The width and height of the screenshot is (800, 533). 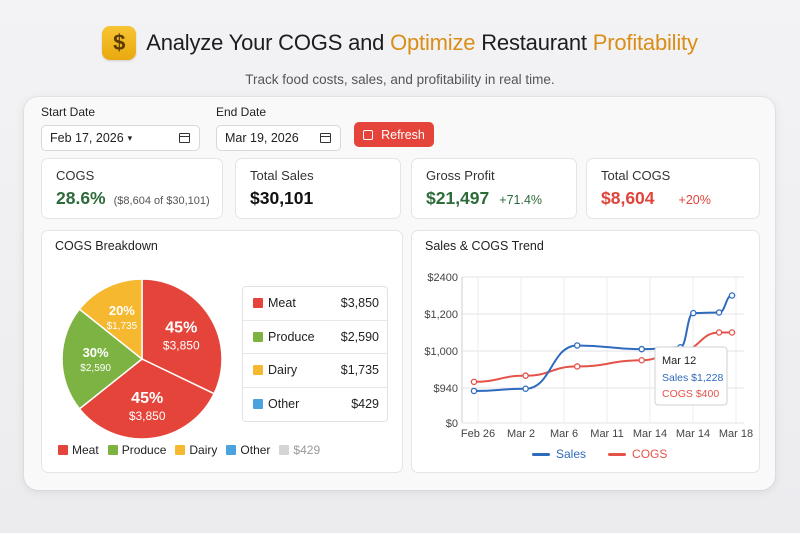 What do you see at coordinates (96, 352) in the screenshot?
I see `pie-percent-label: 30%` at bounding box center [96, 352].